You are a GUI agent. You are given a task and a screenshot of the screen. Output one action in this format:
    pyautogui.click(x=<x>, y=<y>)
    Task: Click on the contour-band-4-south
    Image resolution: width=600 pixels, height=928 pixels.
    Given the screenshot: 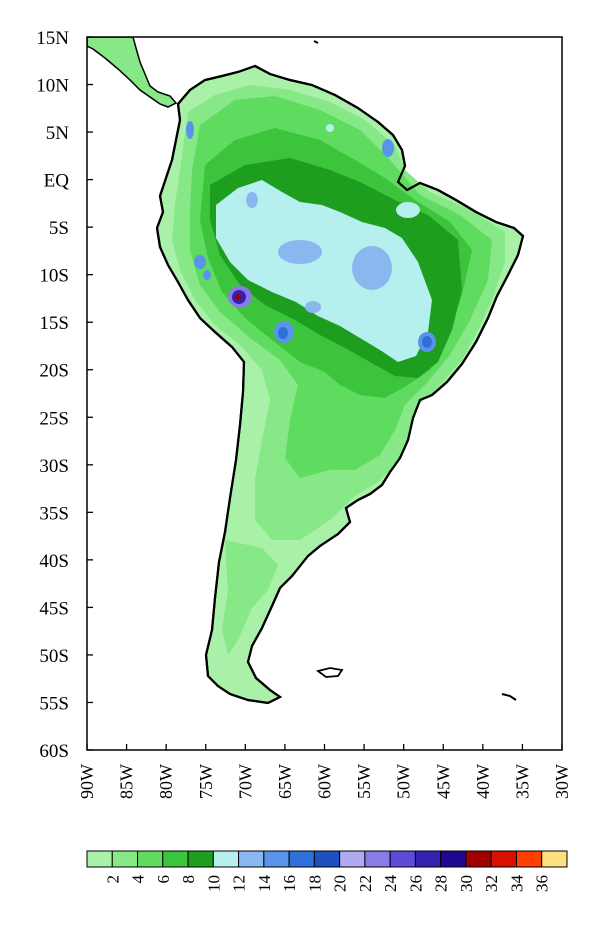 What is the action you would take?
    pyautogui.click(x=250, y=597)
    